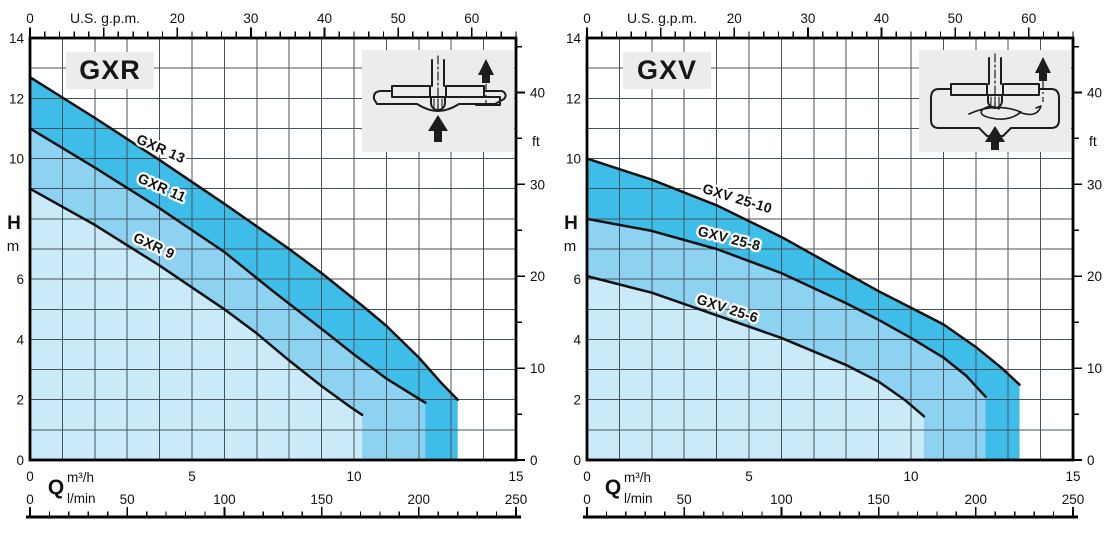 Image resolution: width=1113 pixels, height=537 pixels. What do you see at coordinates (667, 70) in the screenshot?
I see `chart-title-gxv: GXV` at bounding box center [667, 70].